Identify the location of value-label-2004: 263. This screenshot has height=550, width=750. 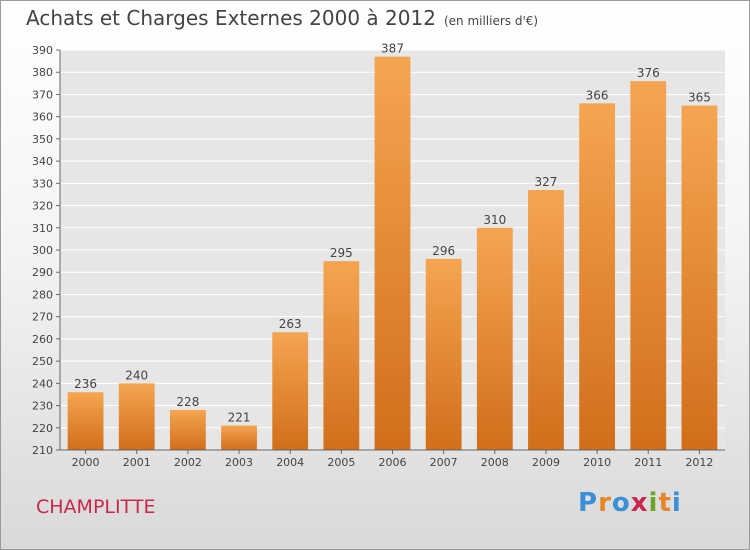
(290, 324).